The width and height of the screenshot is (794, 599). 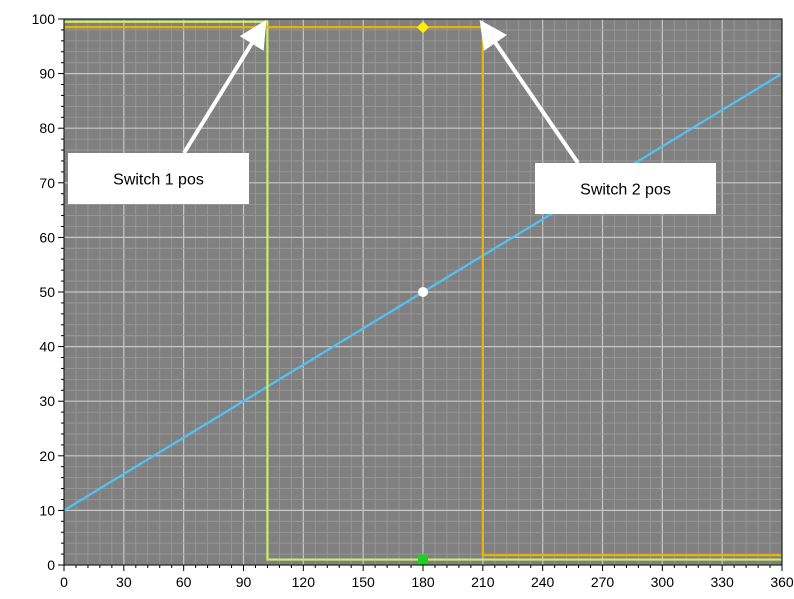 What do you see at coordinates (423, 582) in the screenshot?
I see `x-tick-label: 180` at bounding box center [423, 582].